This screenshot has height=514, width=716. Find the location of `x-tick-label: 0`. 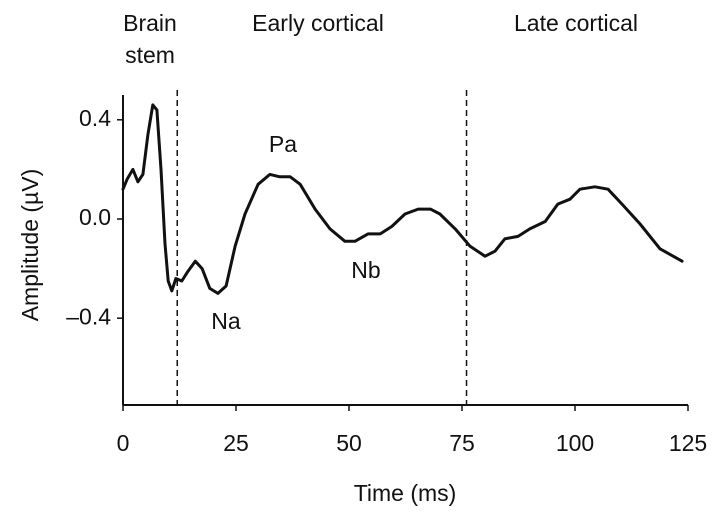

x-tick-label: 0 is located at coordinates (123, 443).